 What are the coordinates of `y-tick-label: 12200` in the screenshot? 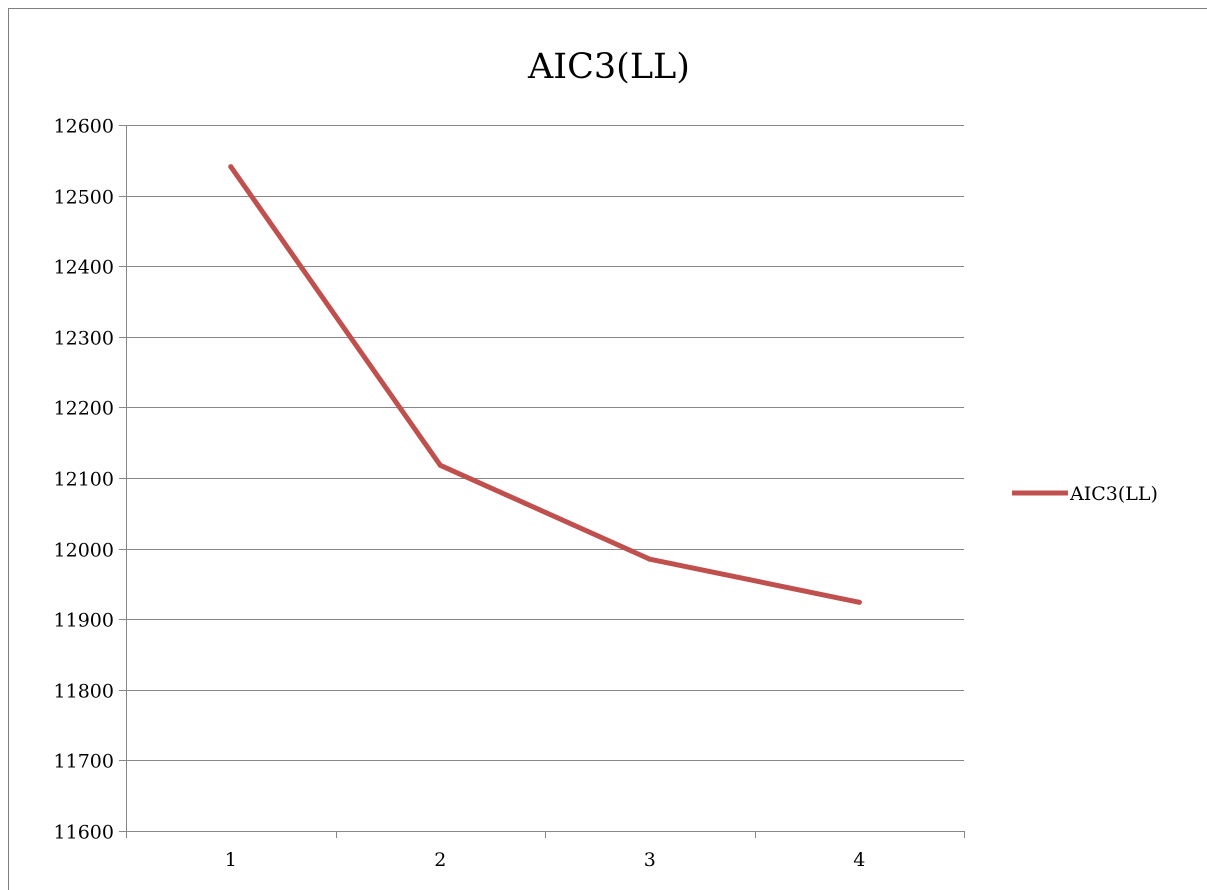 It's located at (84, 409).